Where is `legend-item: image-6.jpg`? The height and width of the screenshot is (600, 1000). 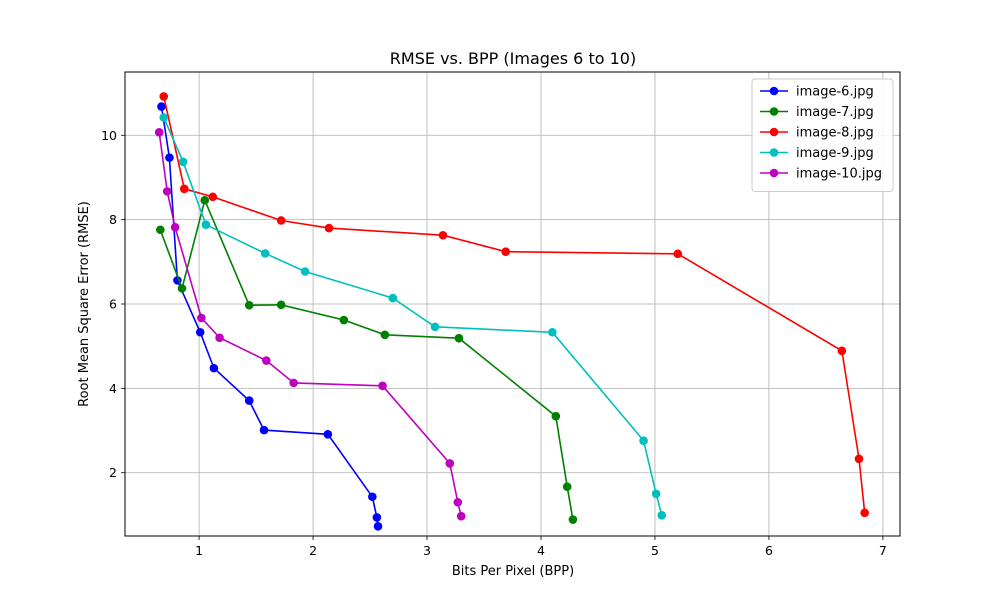
legend-item: image-6.jpg is located at coordinates (817, 92).